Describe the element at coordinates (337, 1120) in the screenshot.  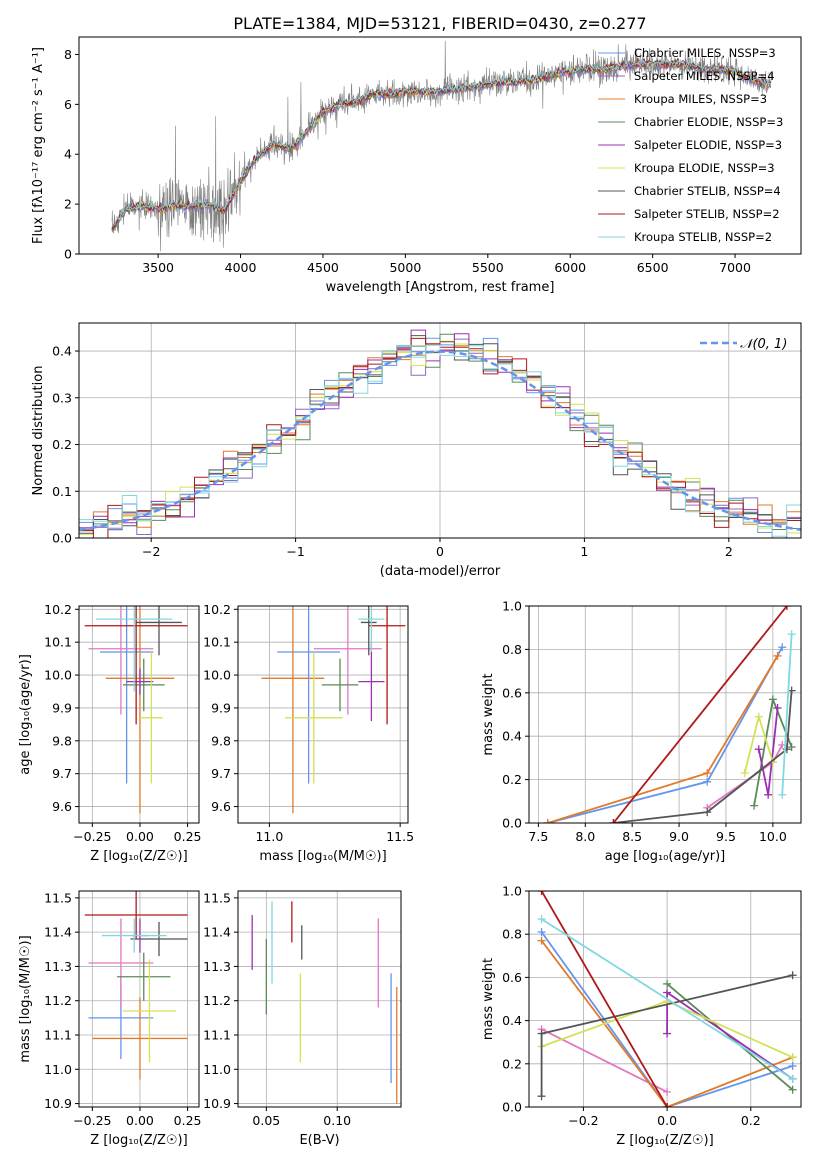
I see `x-tick-label: 0.10` at that location.